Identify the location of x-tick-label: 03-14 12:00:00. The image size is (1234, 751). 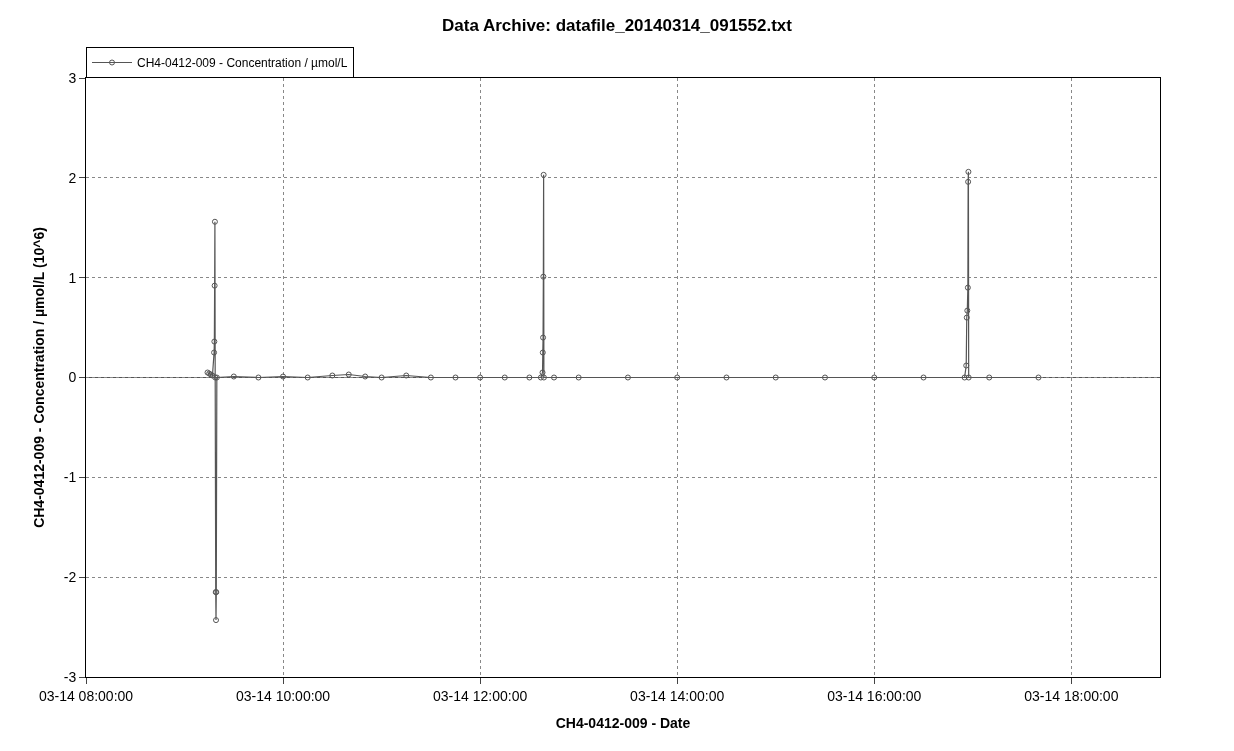
(480, 695).